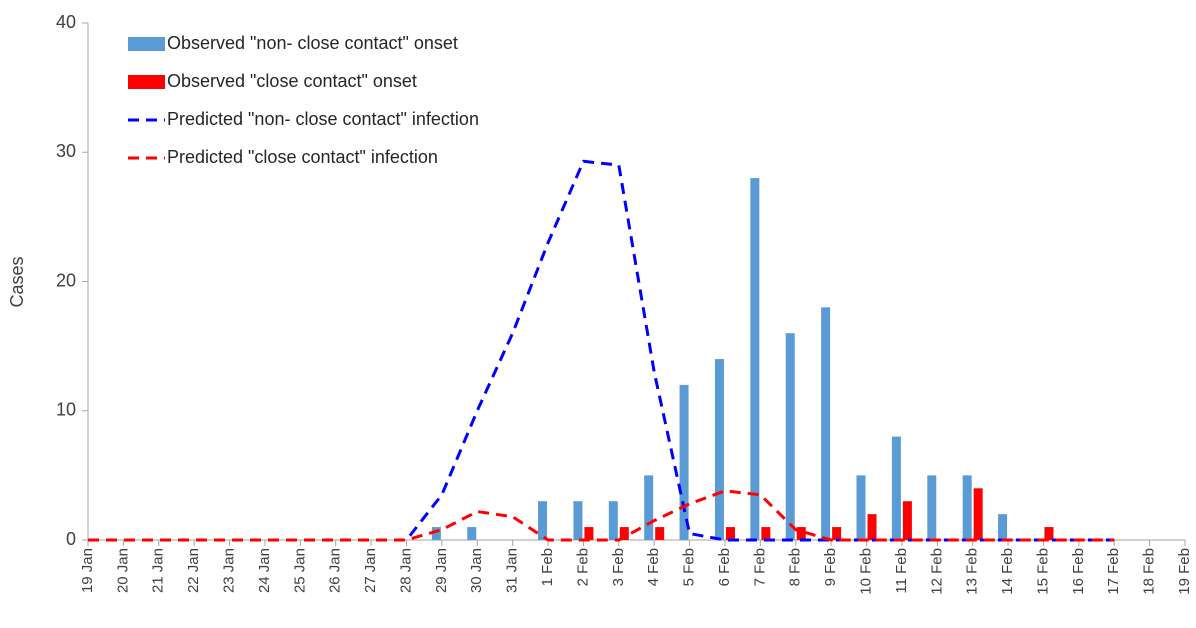 This screenshot has height=628, width=1196. I want to click on x-tick-label: 6 Feb, so click(724, 567).